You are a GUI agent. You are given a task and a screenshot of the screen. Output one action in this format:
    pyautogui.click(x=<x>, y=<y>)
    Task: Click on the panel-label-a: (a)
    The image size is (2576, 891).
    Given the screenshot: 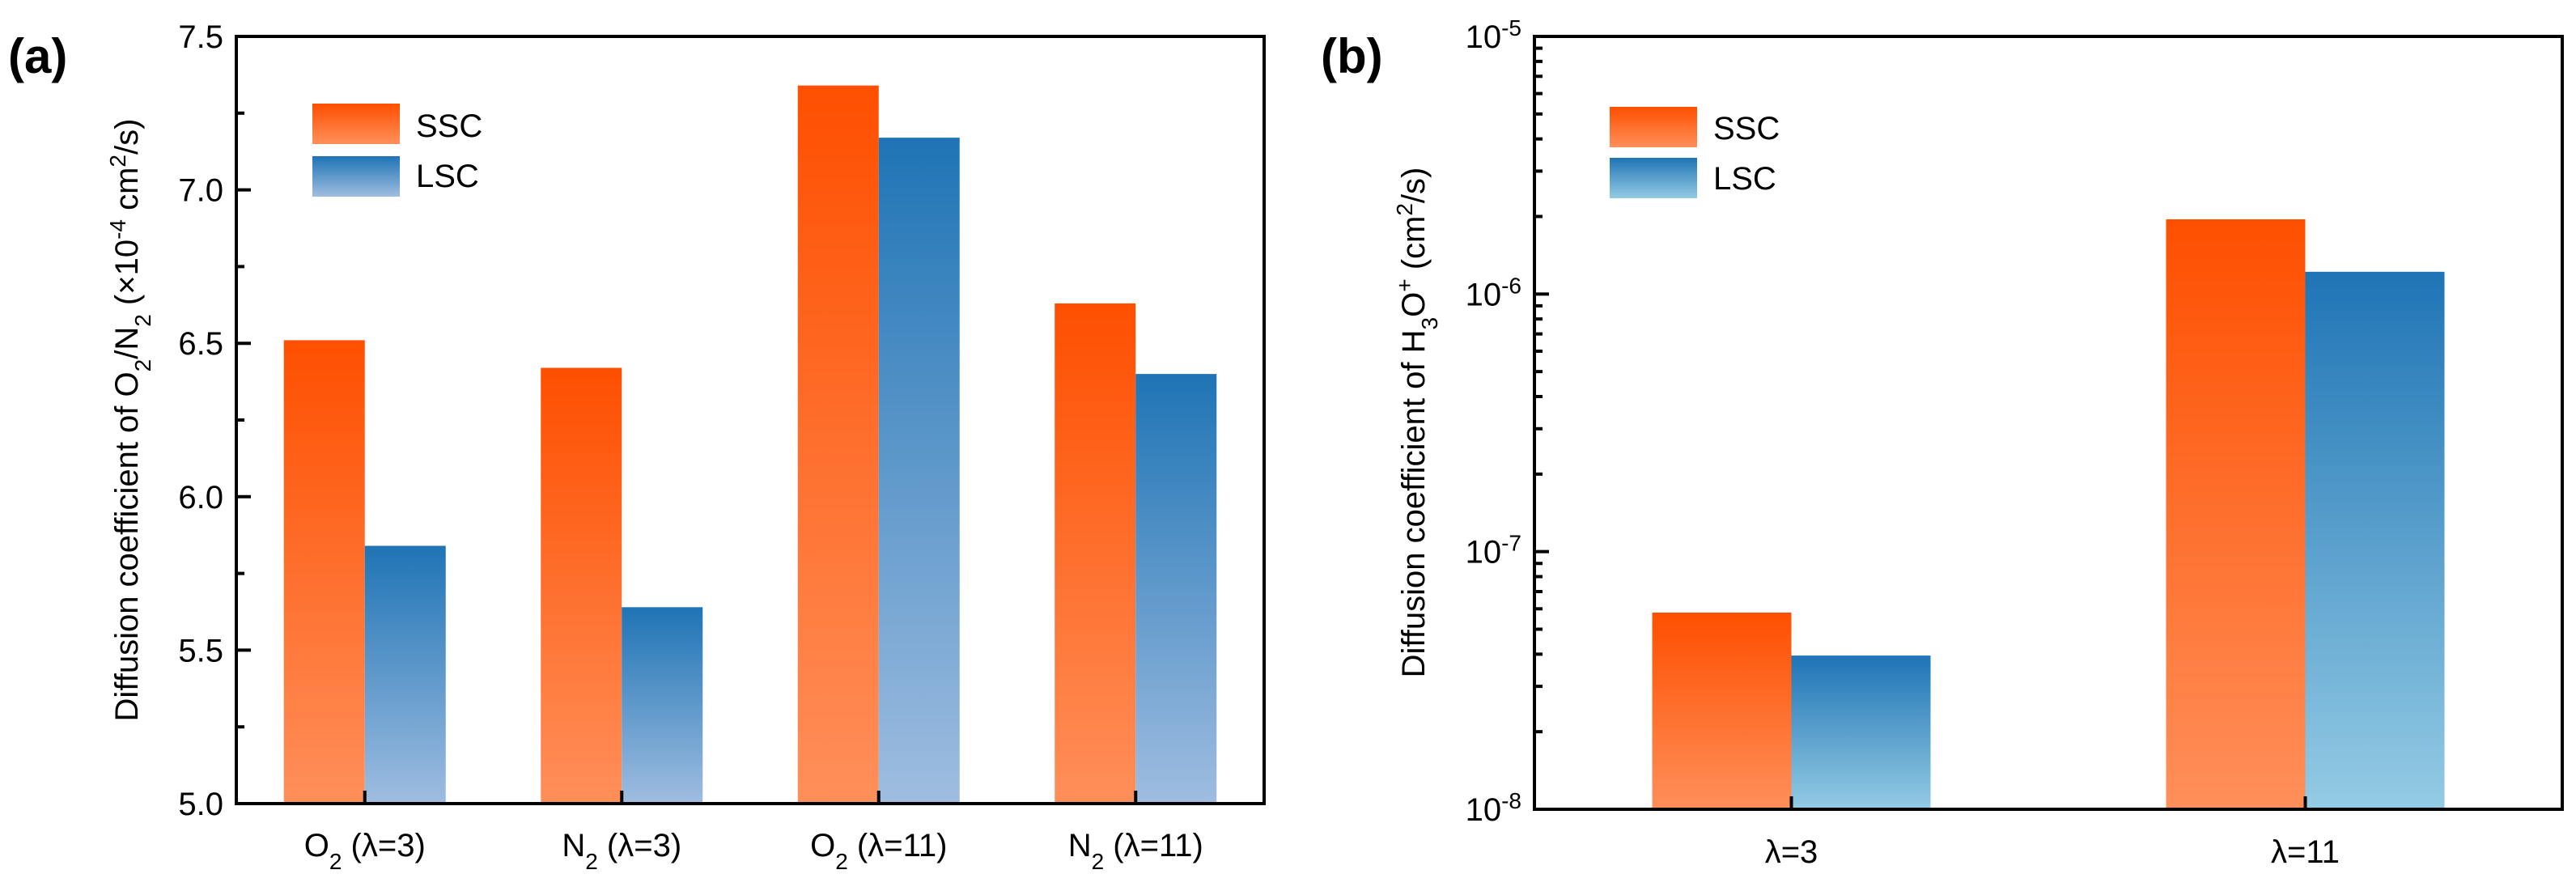 What is the action you would take?
    pyautogui.click(x=37, y=56)
    